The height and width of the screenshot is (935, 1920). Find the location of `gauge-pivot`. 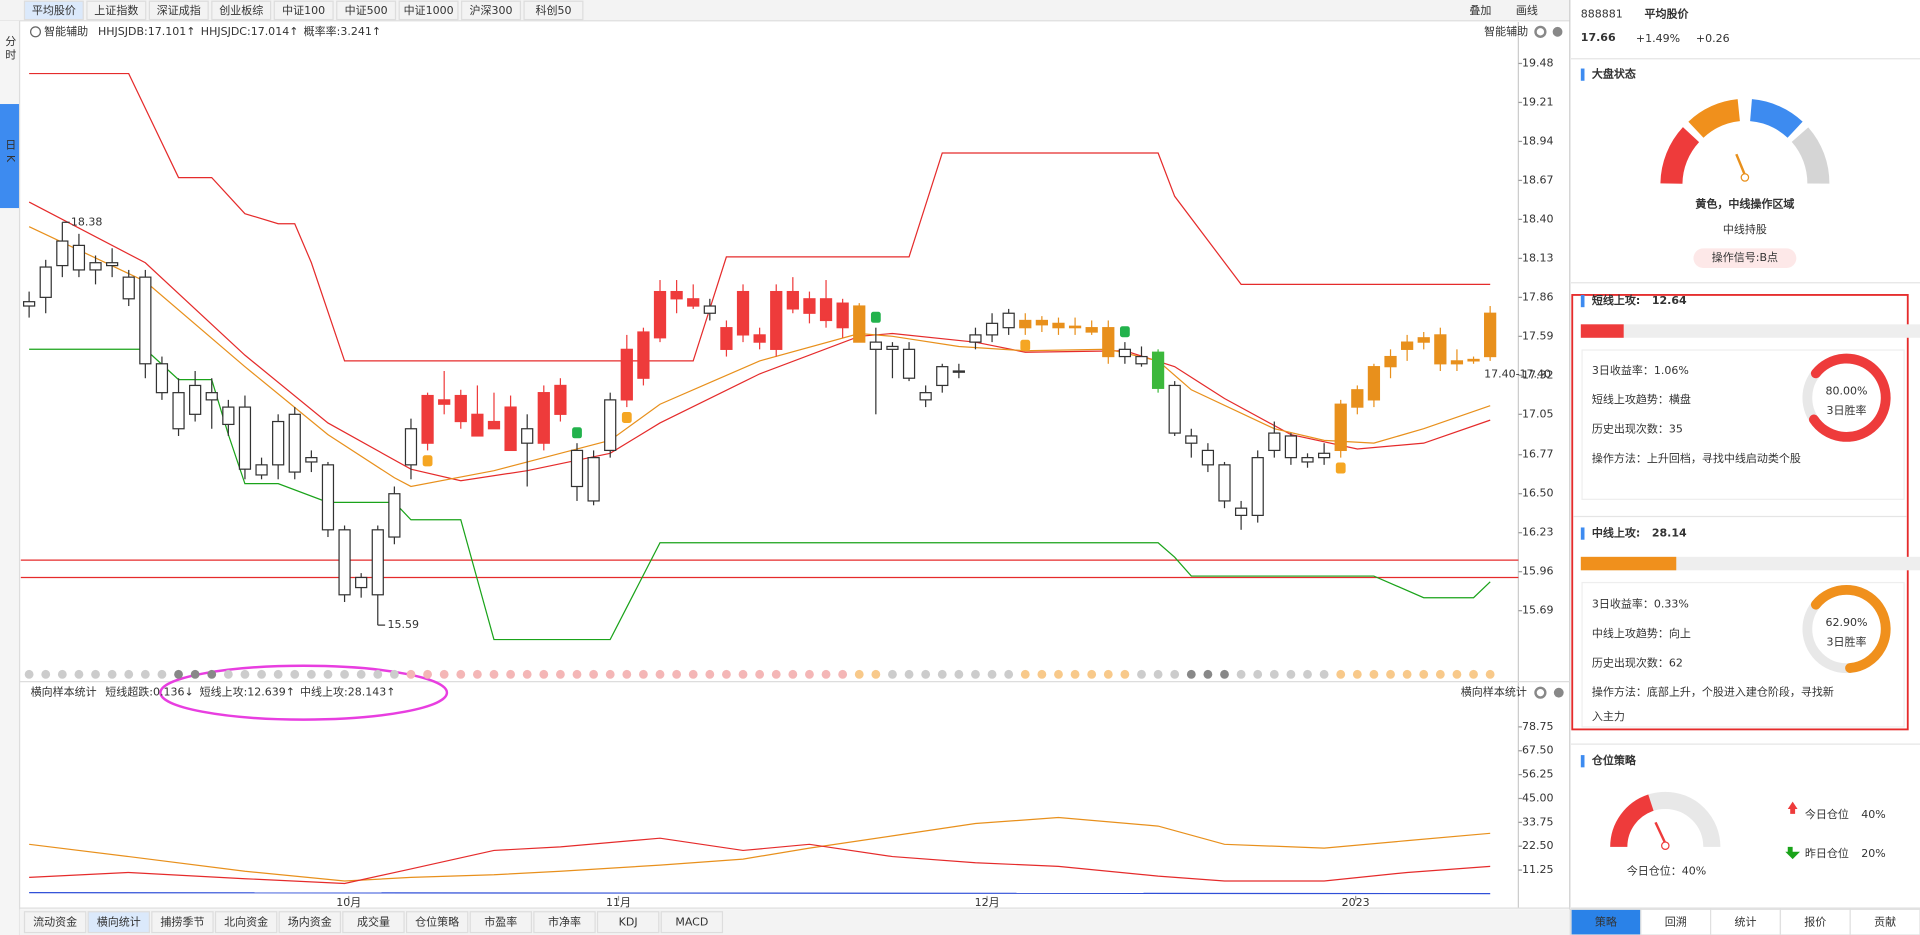

gauge-pivot is located at coordinates (1665, 845).